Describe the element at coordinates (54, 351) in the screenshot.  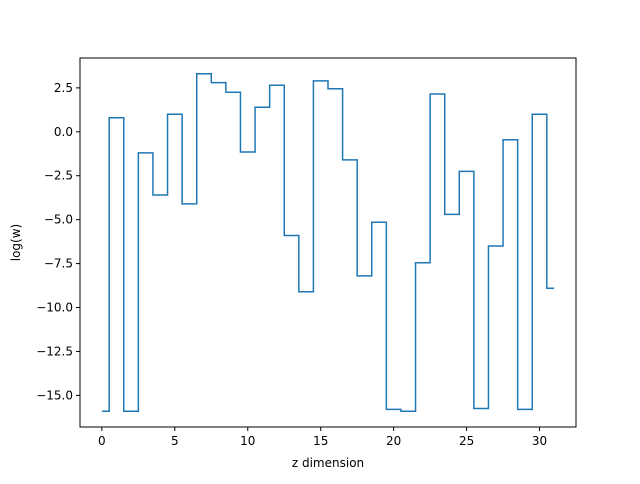
I see `y-tick-label: −12.5` at that location.